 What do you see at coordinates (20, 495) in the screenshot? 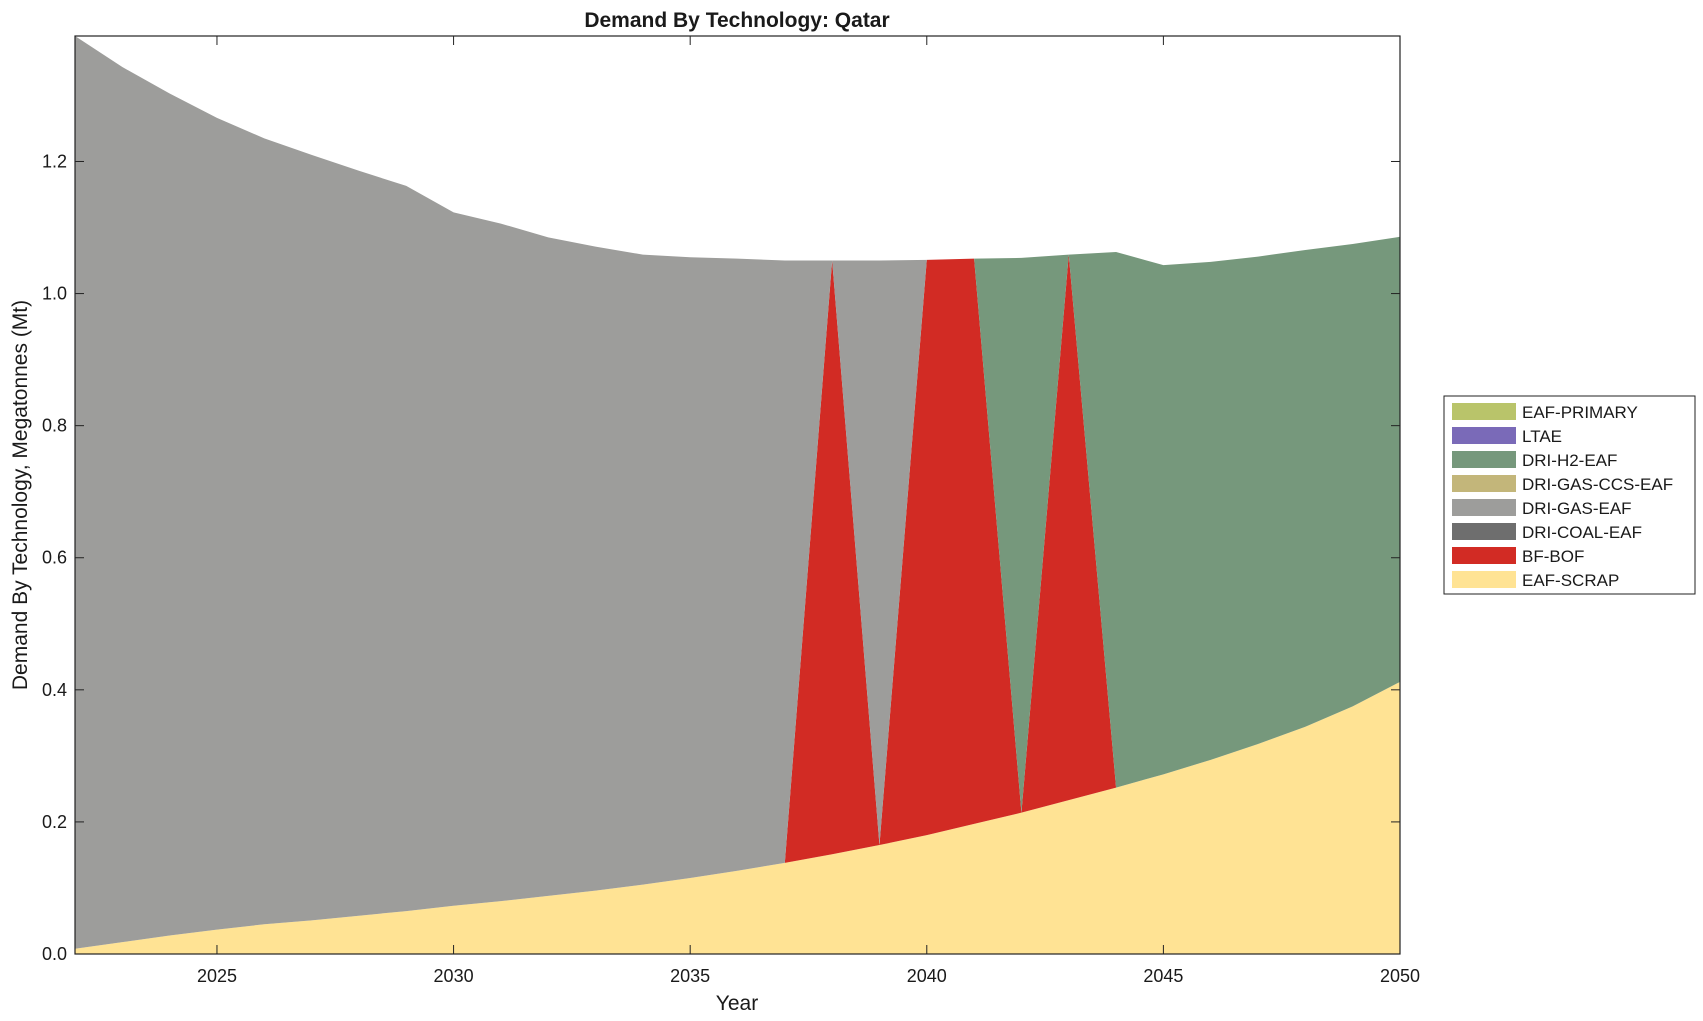
I see `y-axis-label: Demand By Technology, Megatonnes (Mt)` at bounding box center [20, 495].